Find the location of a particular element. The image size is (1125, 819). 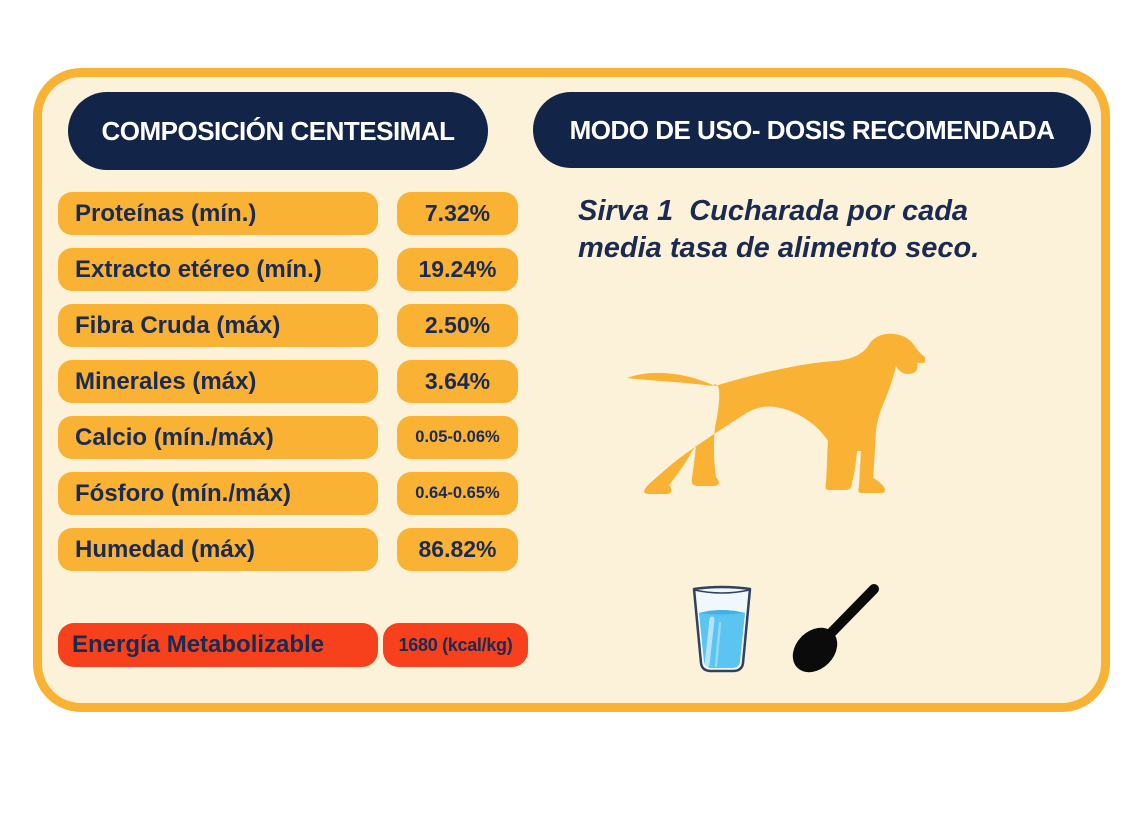

energy-value-text: 1680 (kcal/kg) is located at coordinates (455, 644).